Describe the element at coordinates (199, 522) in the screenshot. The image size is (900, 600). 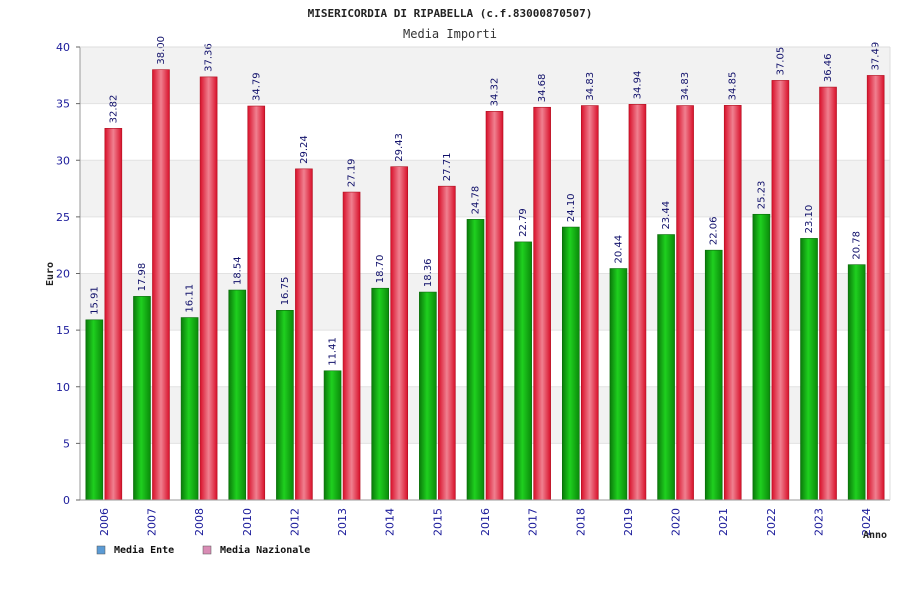
I see `x-tick-label-2008: 2008` at that location.